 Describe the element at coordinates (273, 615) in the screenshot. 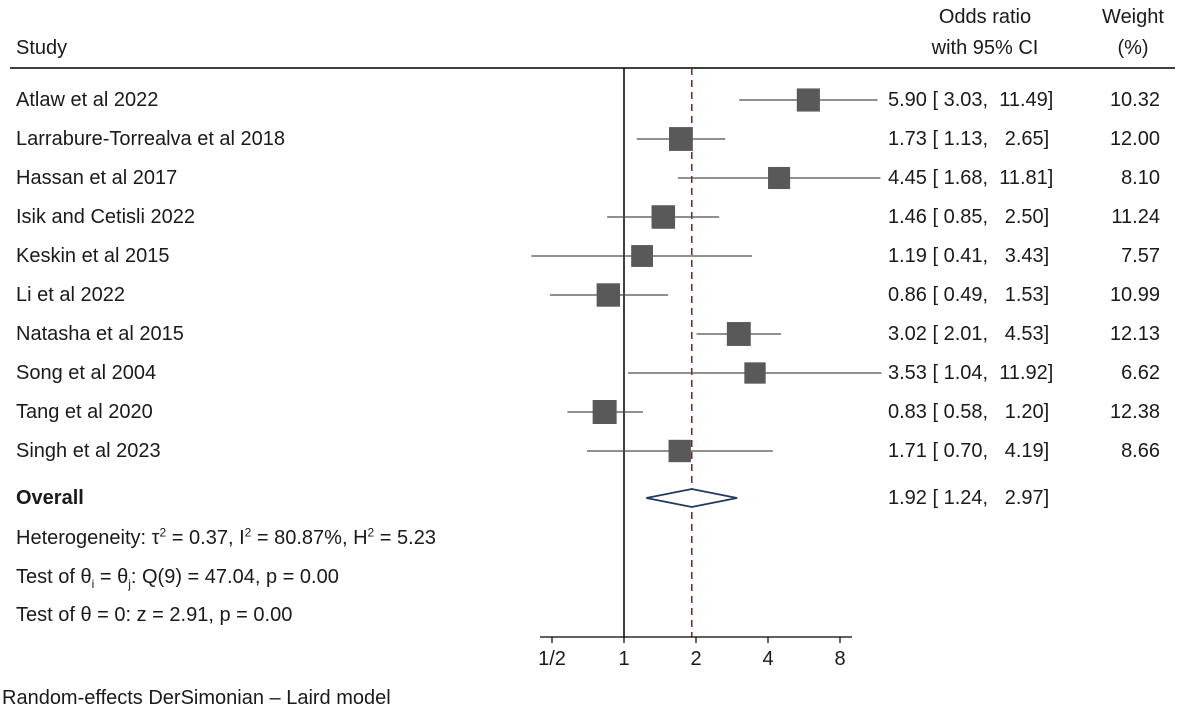

I see `z-p-value: 0.00` at that location.